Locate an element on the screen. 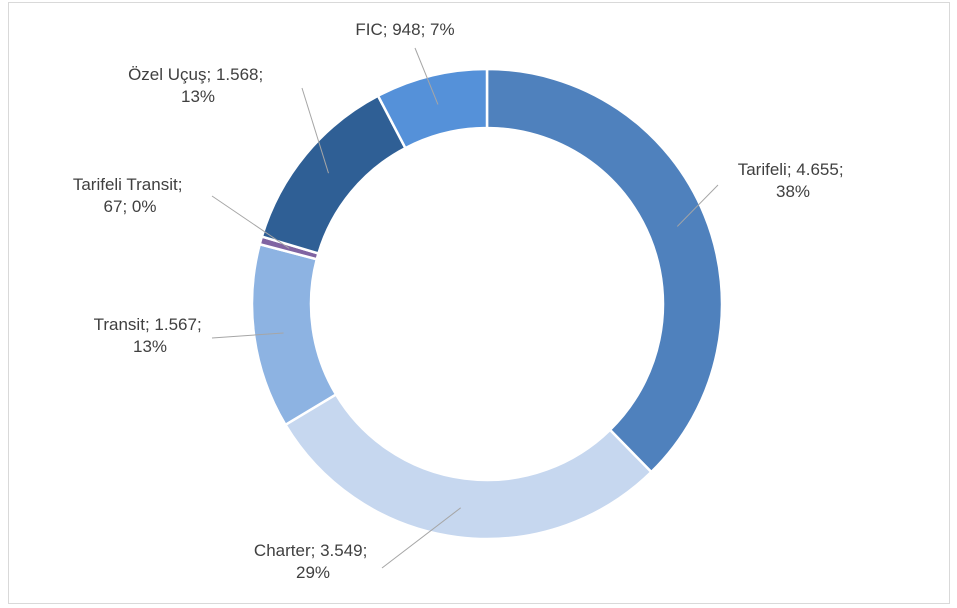 This screenshot has width=957, height=608. data-label: FIC; 948; 7% is located at coordinates (404, 29).